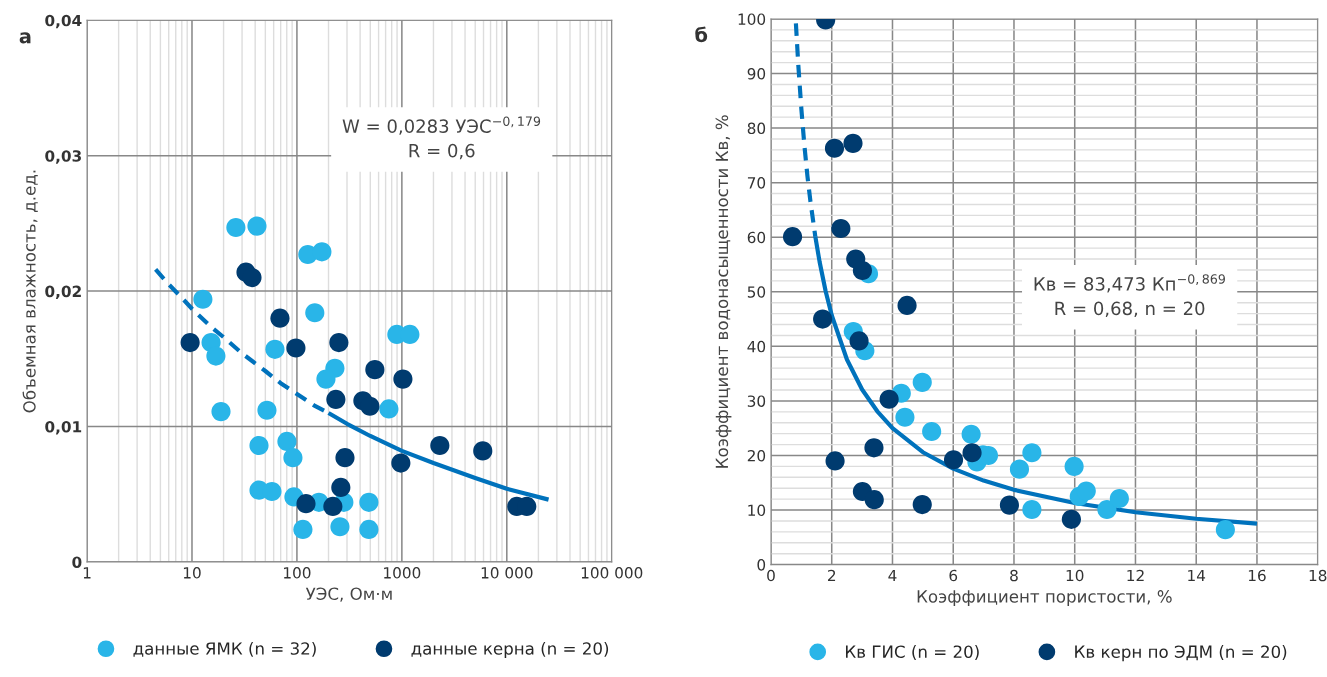 The image size is (1327, 677). What do you see at coordinates (348, 594) in the screenshot?
I see `x-axis-title: УЭС, Ом·м` at bounding box center [348, 594].